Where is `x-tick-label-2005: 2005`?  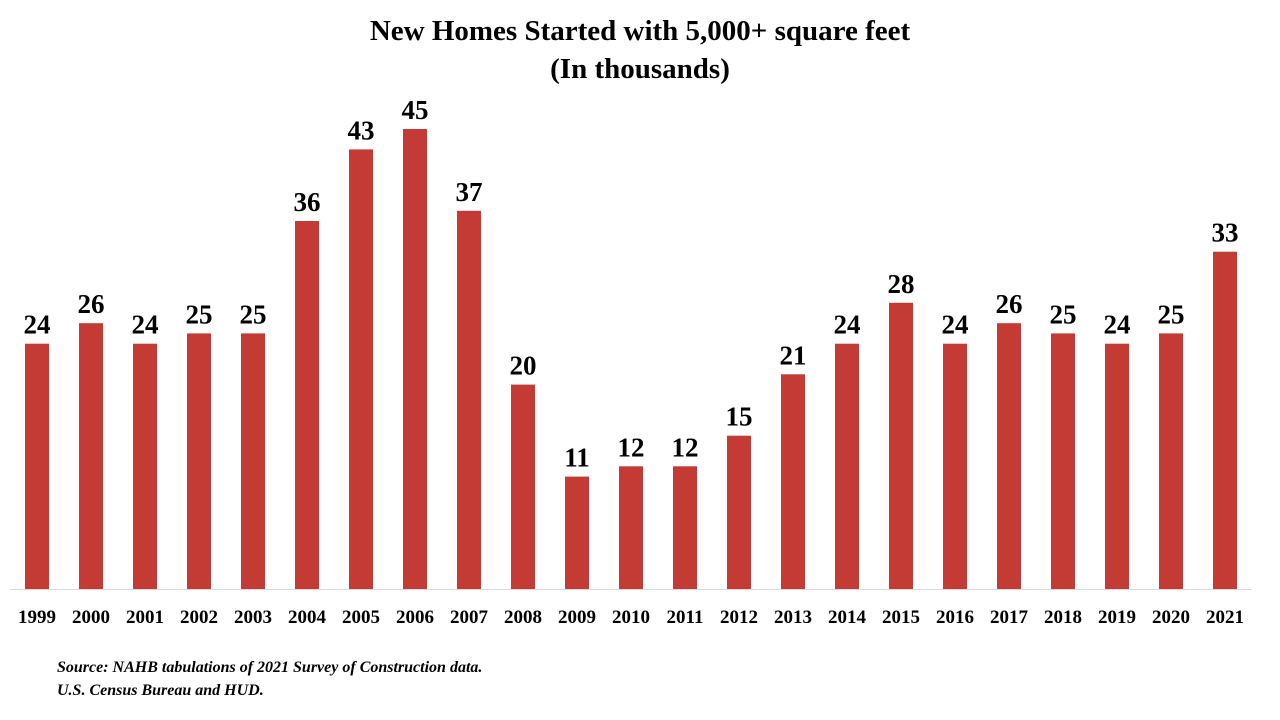
x-tick-label-2005: 2005 is located at coordinates (361, 617).